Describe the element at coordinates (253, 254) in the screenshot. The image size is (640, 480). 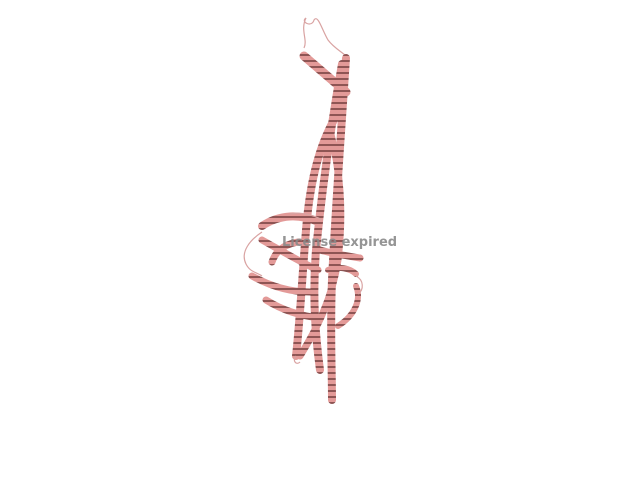
I see `loop-left` at that location.